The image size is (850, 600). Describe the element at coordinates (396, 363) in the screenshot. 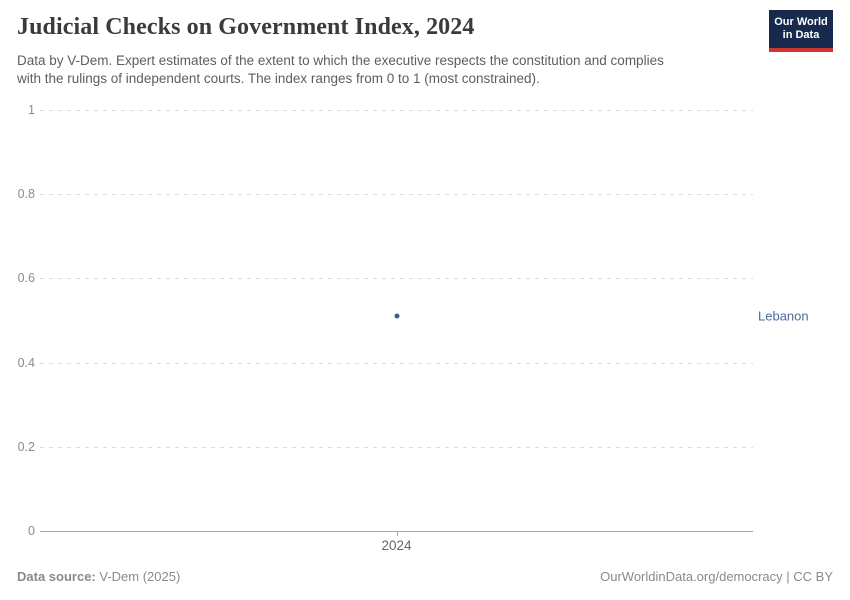

I see `gridline-y-0.4` at that location.